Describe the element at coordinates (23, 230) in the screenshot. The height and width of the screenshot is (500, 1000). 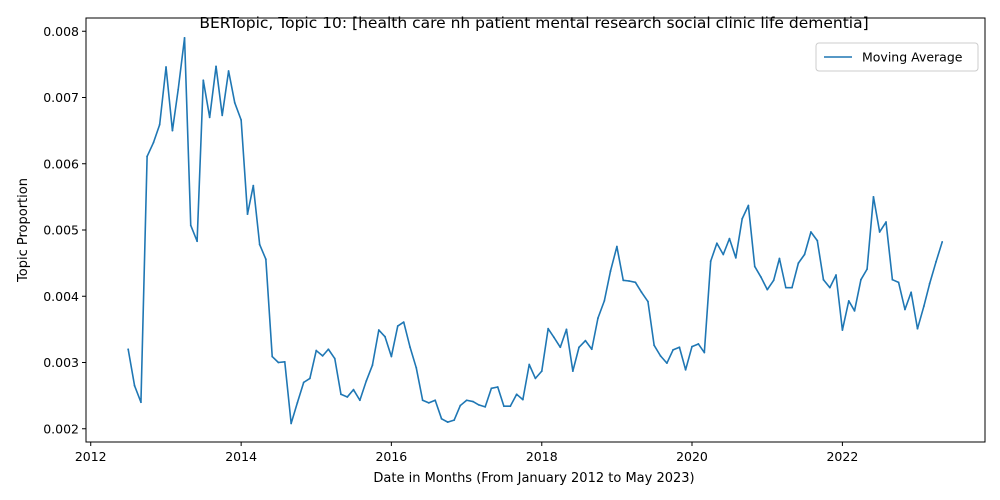
I see `y-axis-label: Topic Proportion` at that location.